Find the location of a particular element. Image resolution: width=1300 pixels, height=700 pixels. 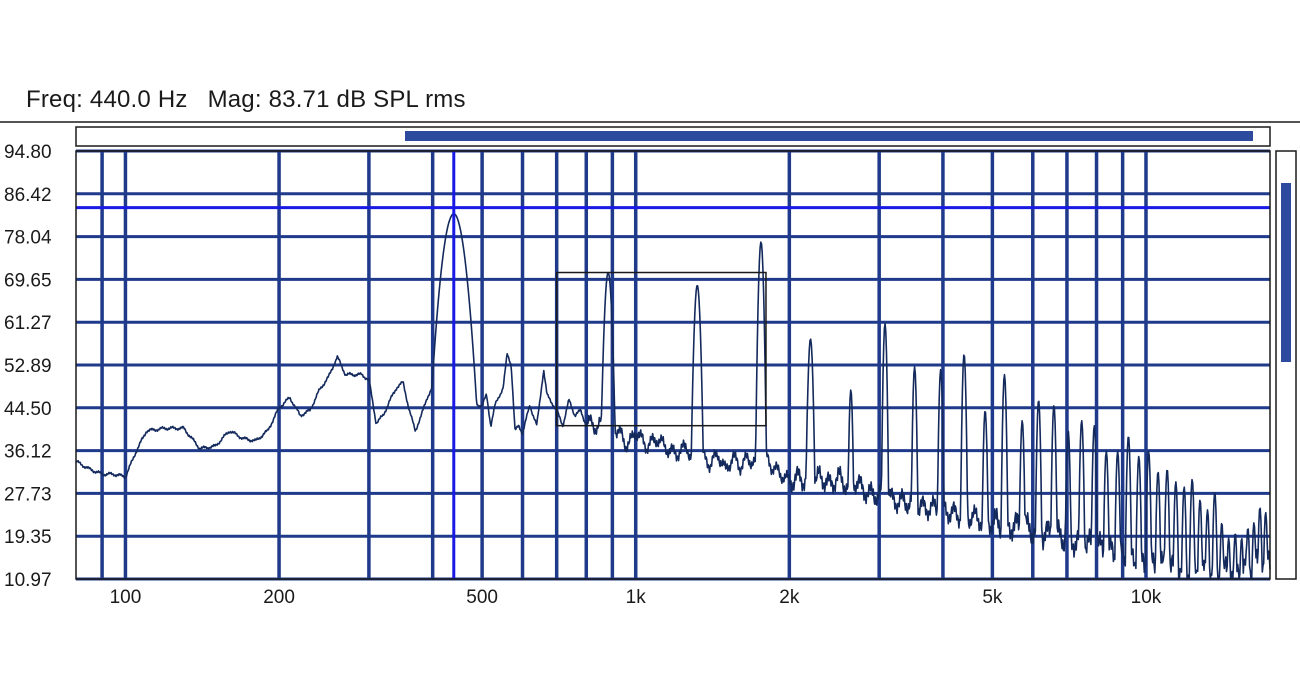

mag-value: 83.71 dB SPL rms is located at coordinates (367, 99).